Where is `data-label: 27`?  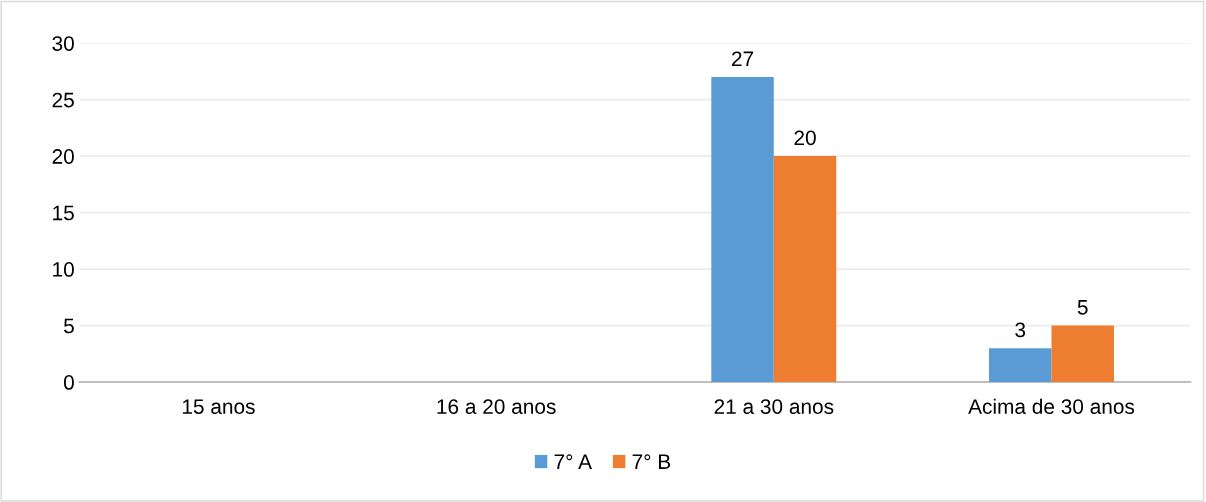
data-label: 27 is located at coordinates (743, 58).